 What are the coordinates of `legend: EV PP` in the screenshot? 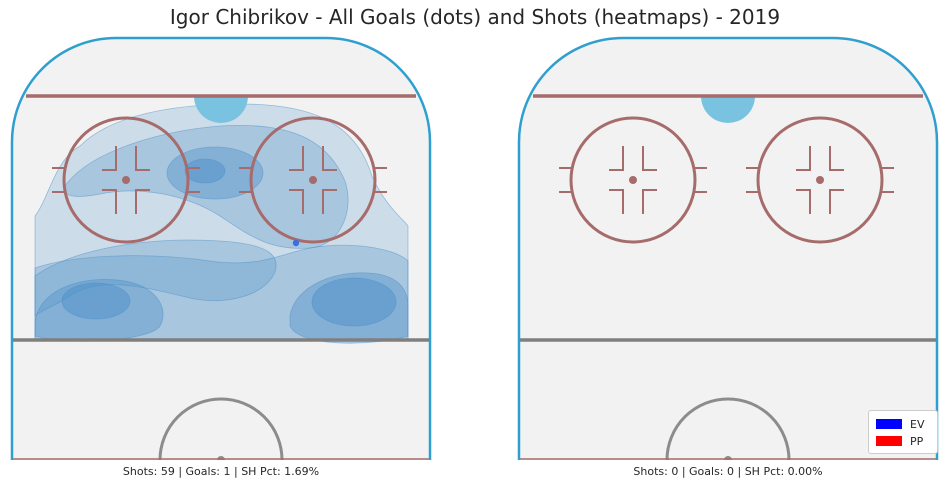 It's located at (903, 432).